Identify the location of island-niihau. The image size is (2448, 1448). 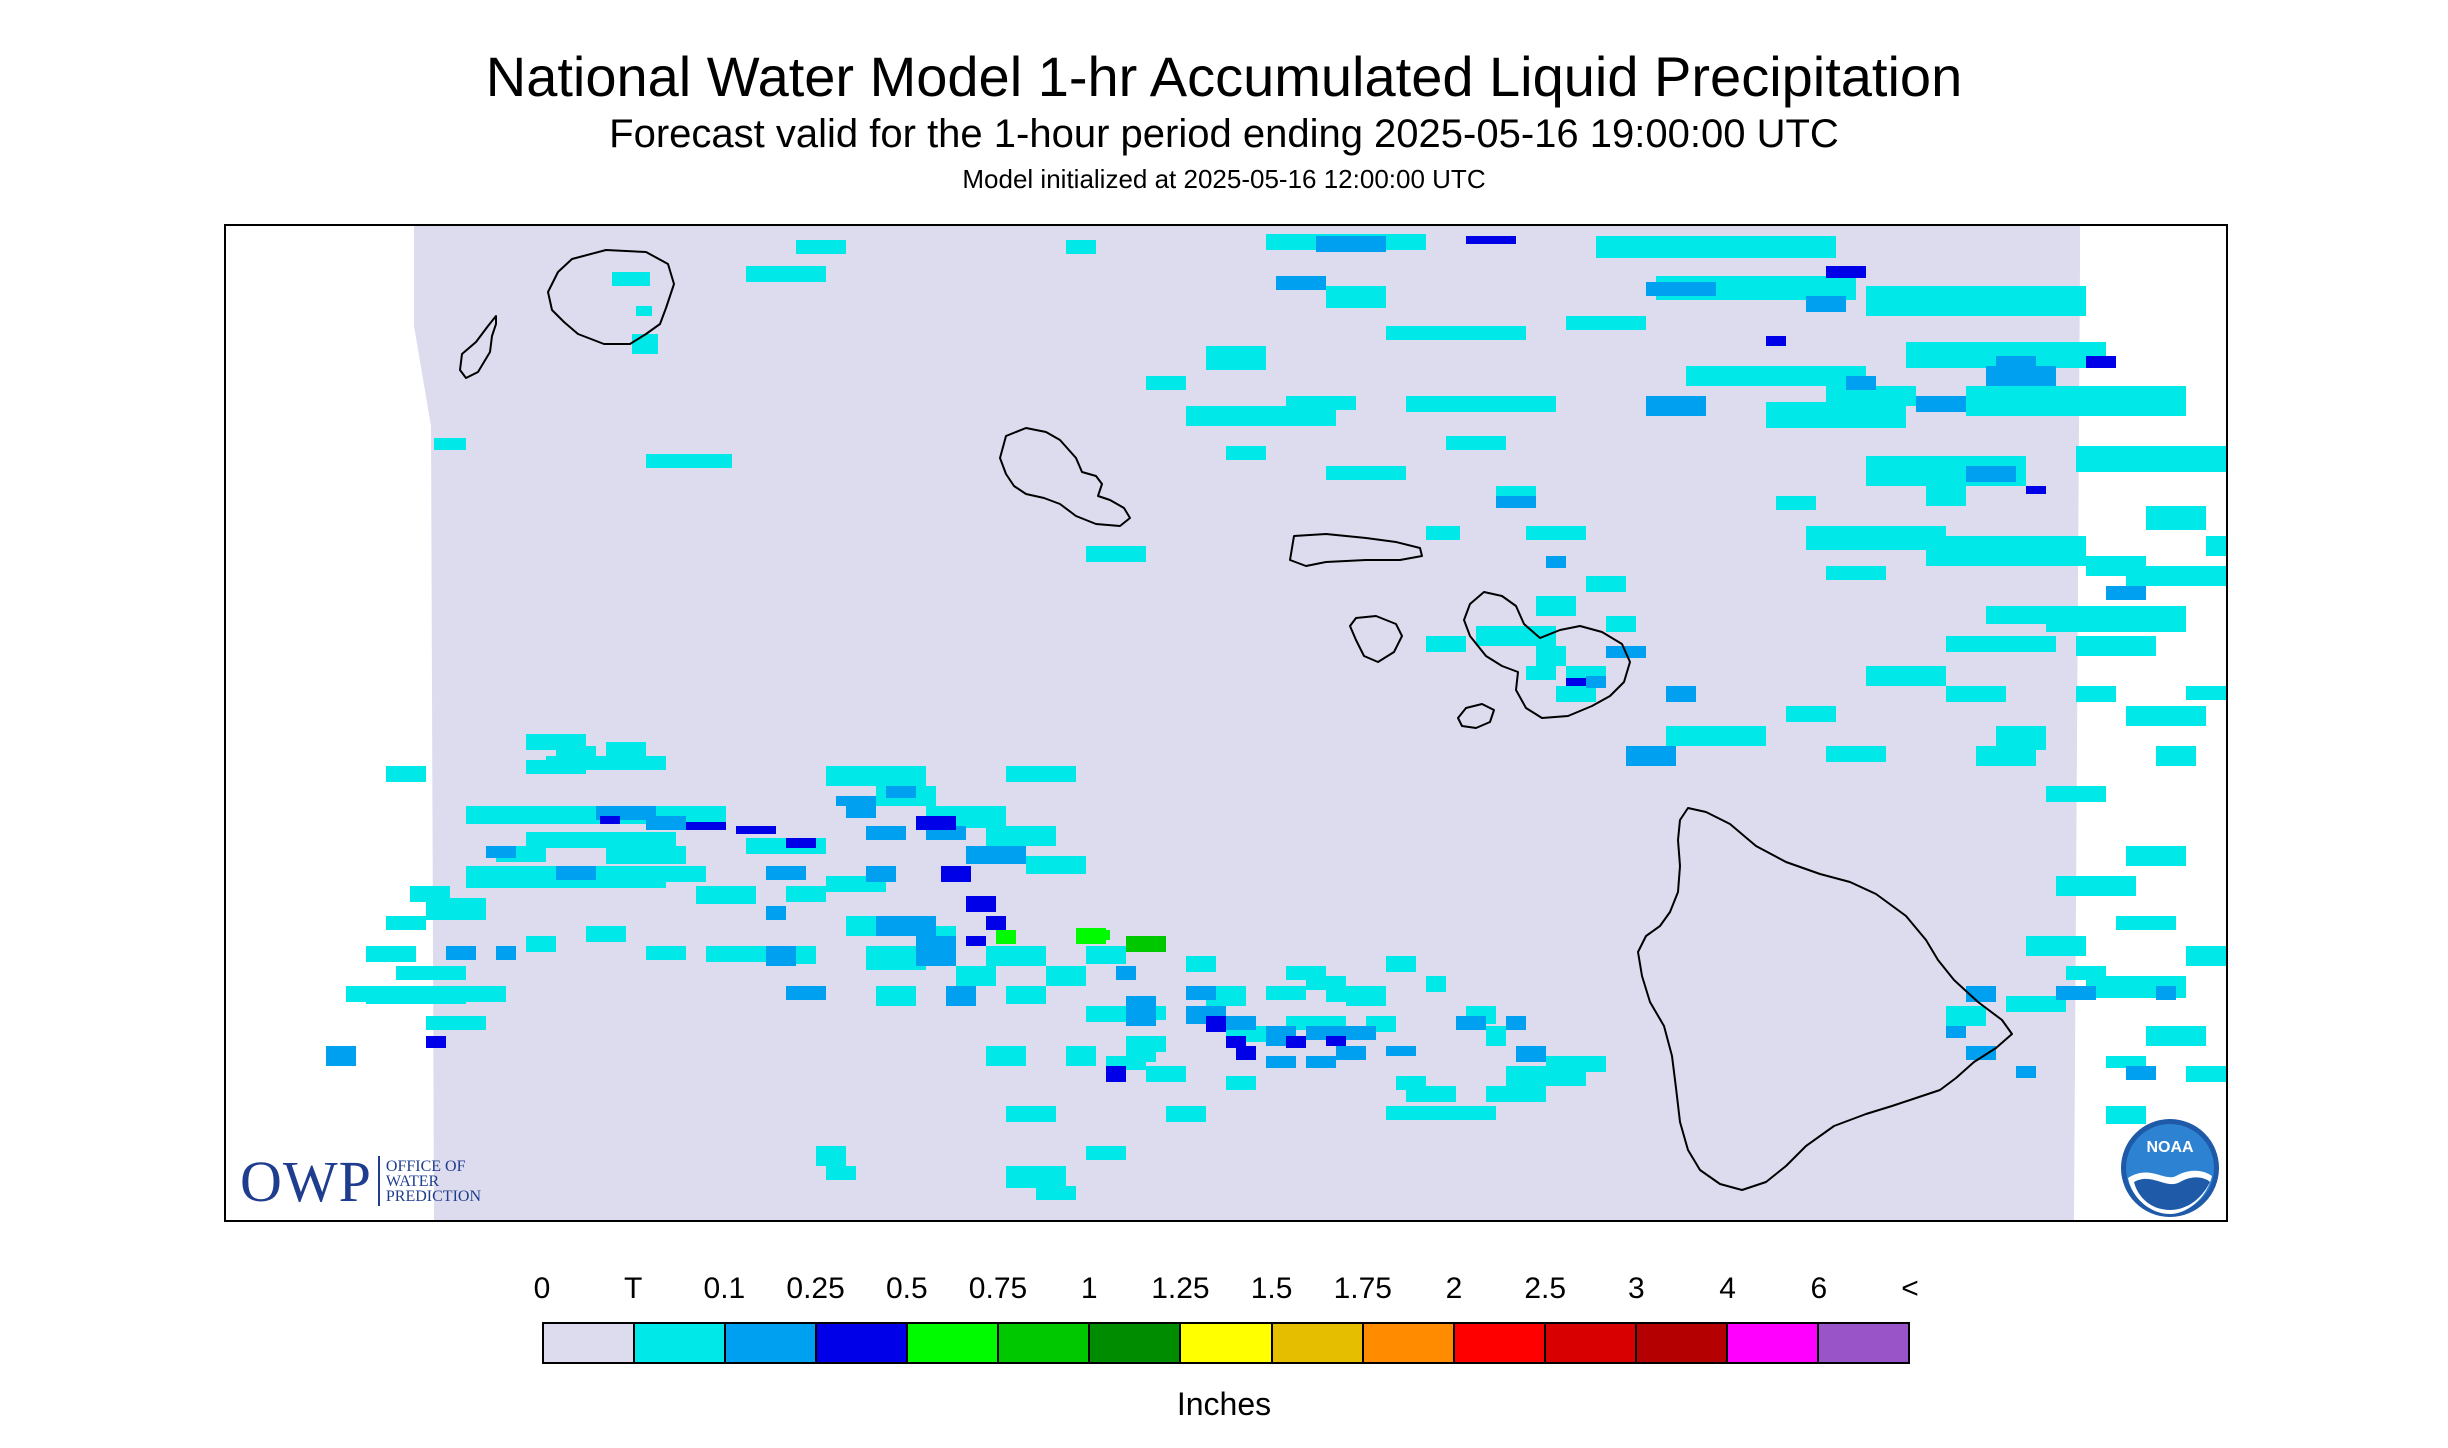
(478, 347).